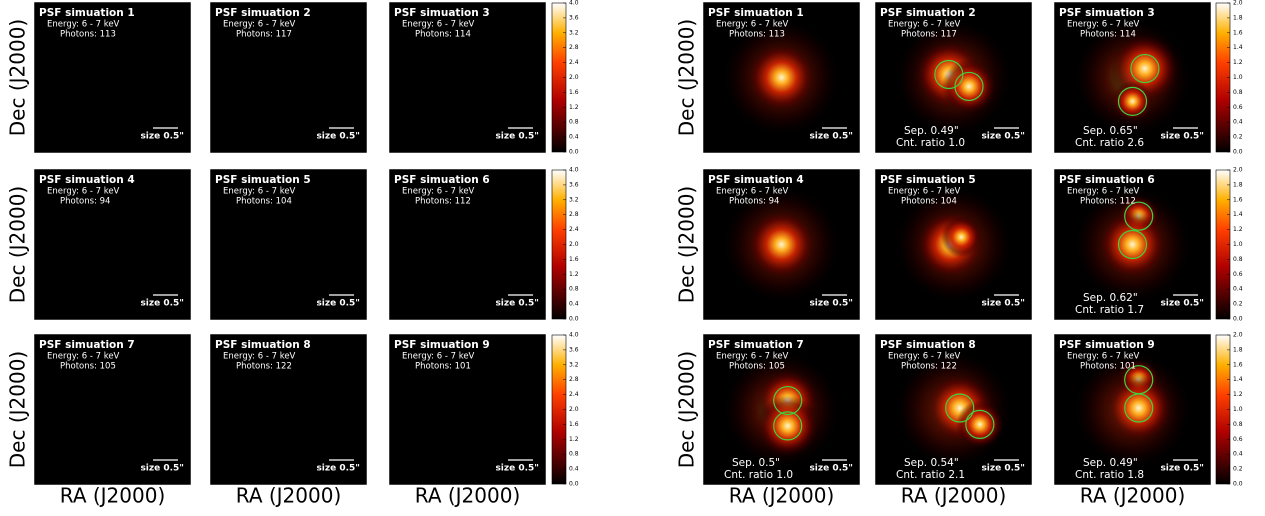  Describe the element at coordinates (1109, 310) in the screenshot. I see `count-ratio-label: Cnt. ratio 1.7` at that location.